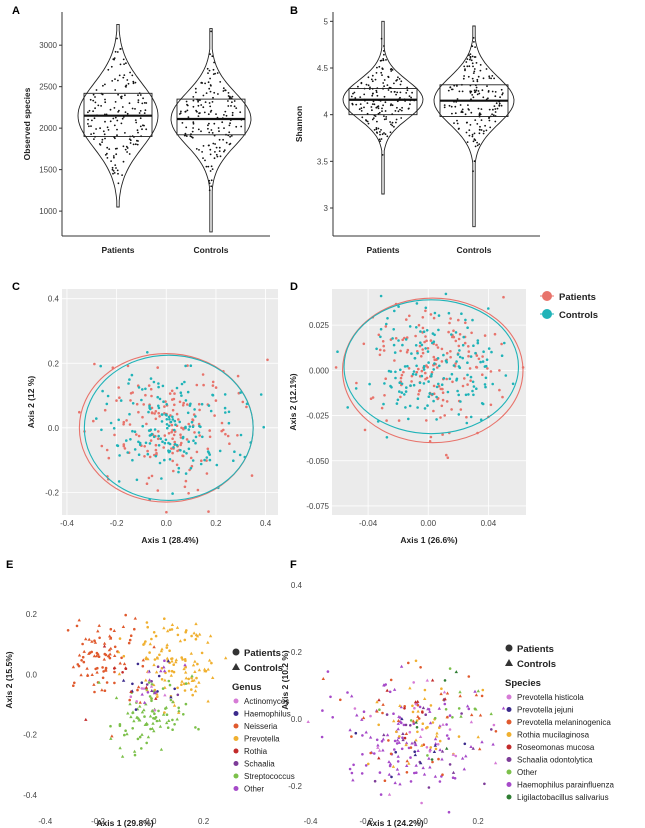 The width and height of the screenshot is (645, 828). Describe the element at coordinates (16, 287) in the screenshot. I see `panel-label-c: C` at that location.